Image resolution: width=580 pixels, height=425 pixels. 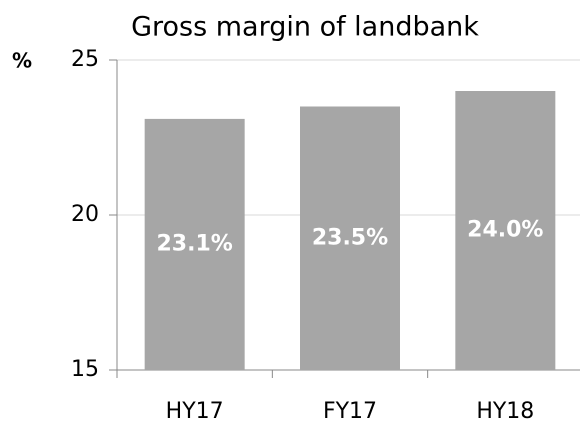 What do you see at coordinates (22, 61) in the screenshot?
I see `y-axis-label: %` at bounding box center [22, 61].